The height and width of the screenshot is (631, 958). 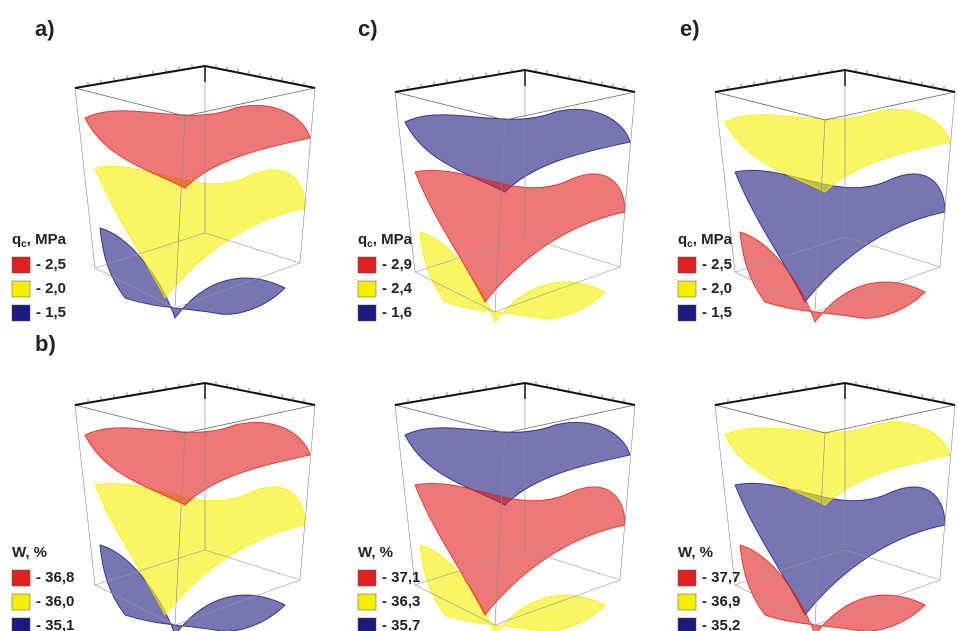 What do you see at coordinates (401, 601) in the screenshot?
I see `legend-label: - 36,3` at bounding box center [401, 601].